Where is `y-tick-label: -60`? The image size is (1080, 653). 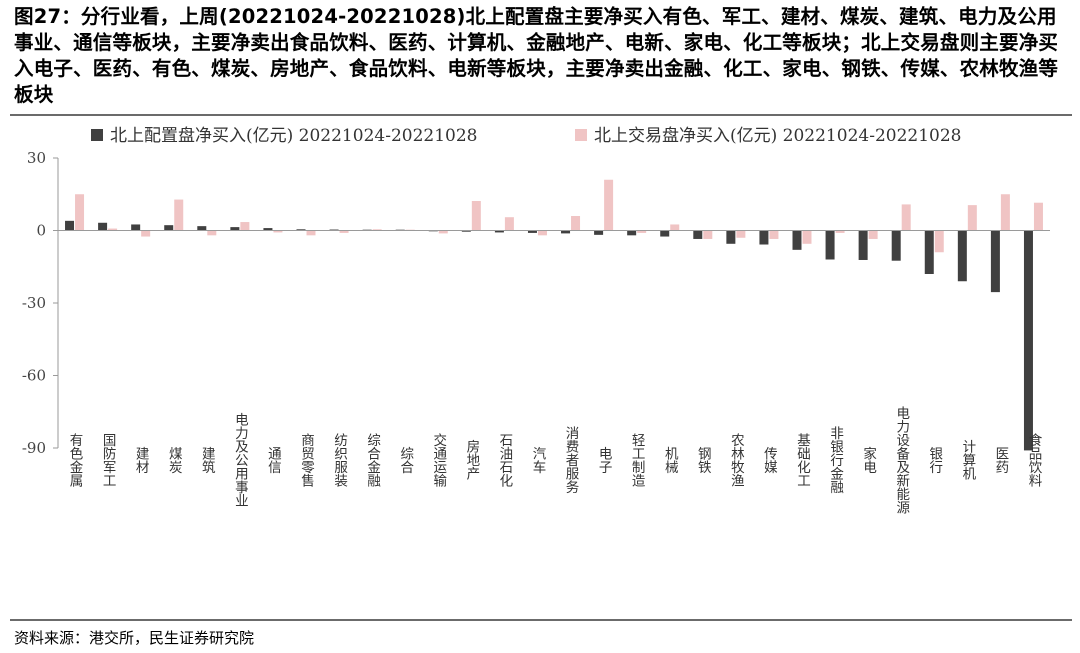
y-tick-label: -60 is located at coordinates (34, 376).